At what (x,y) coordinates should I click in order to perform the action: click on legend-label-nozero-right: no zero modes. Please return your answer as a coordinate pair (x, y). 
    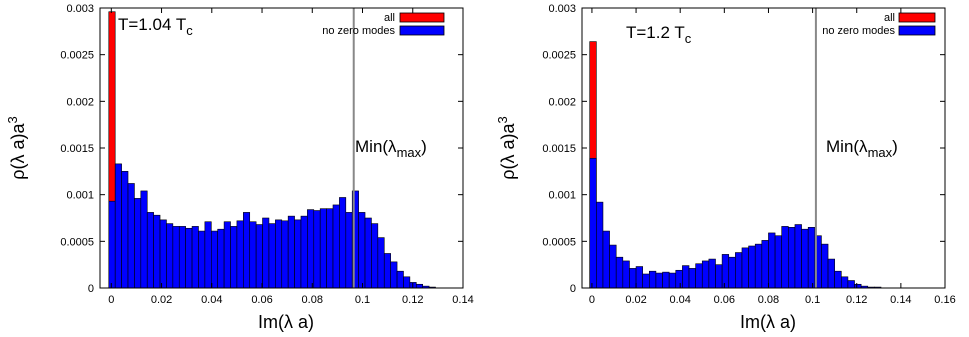
    Looking at the image, I should click on (858, 31).